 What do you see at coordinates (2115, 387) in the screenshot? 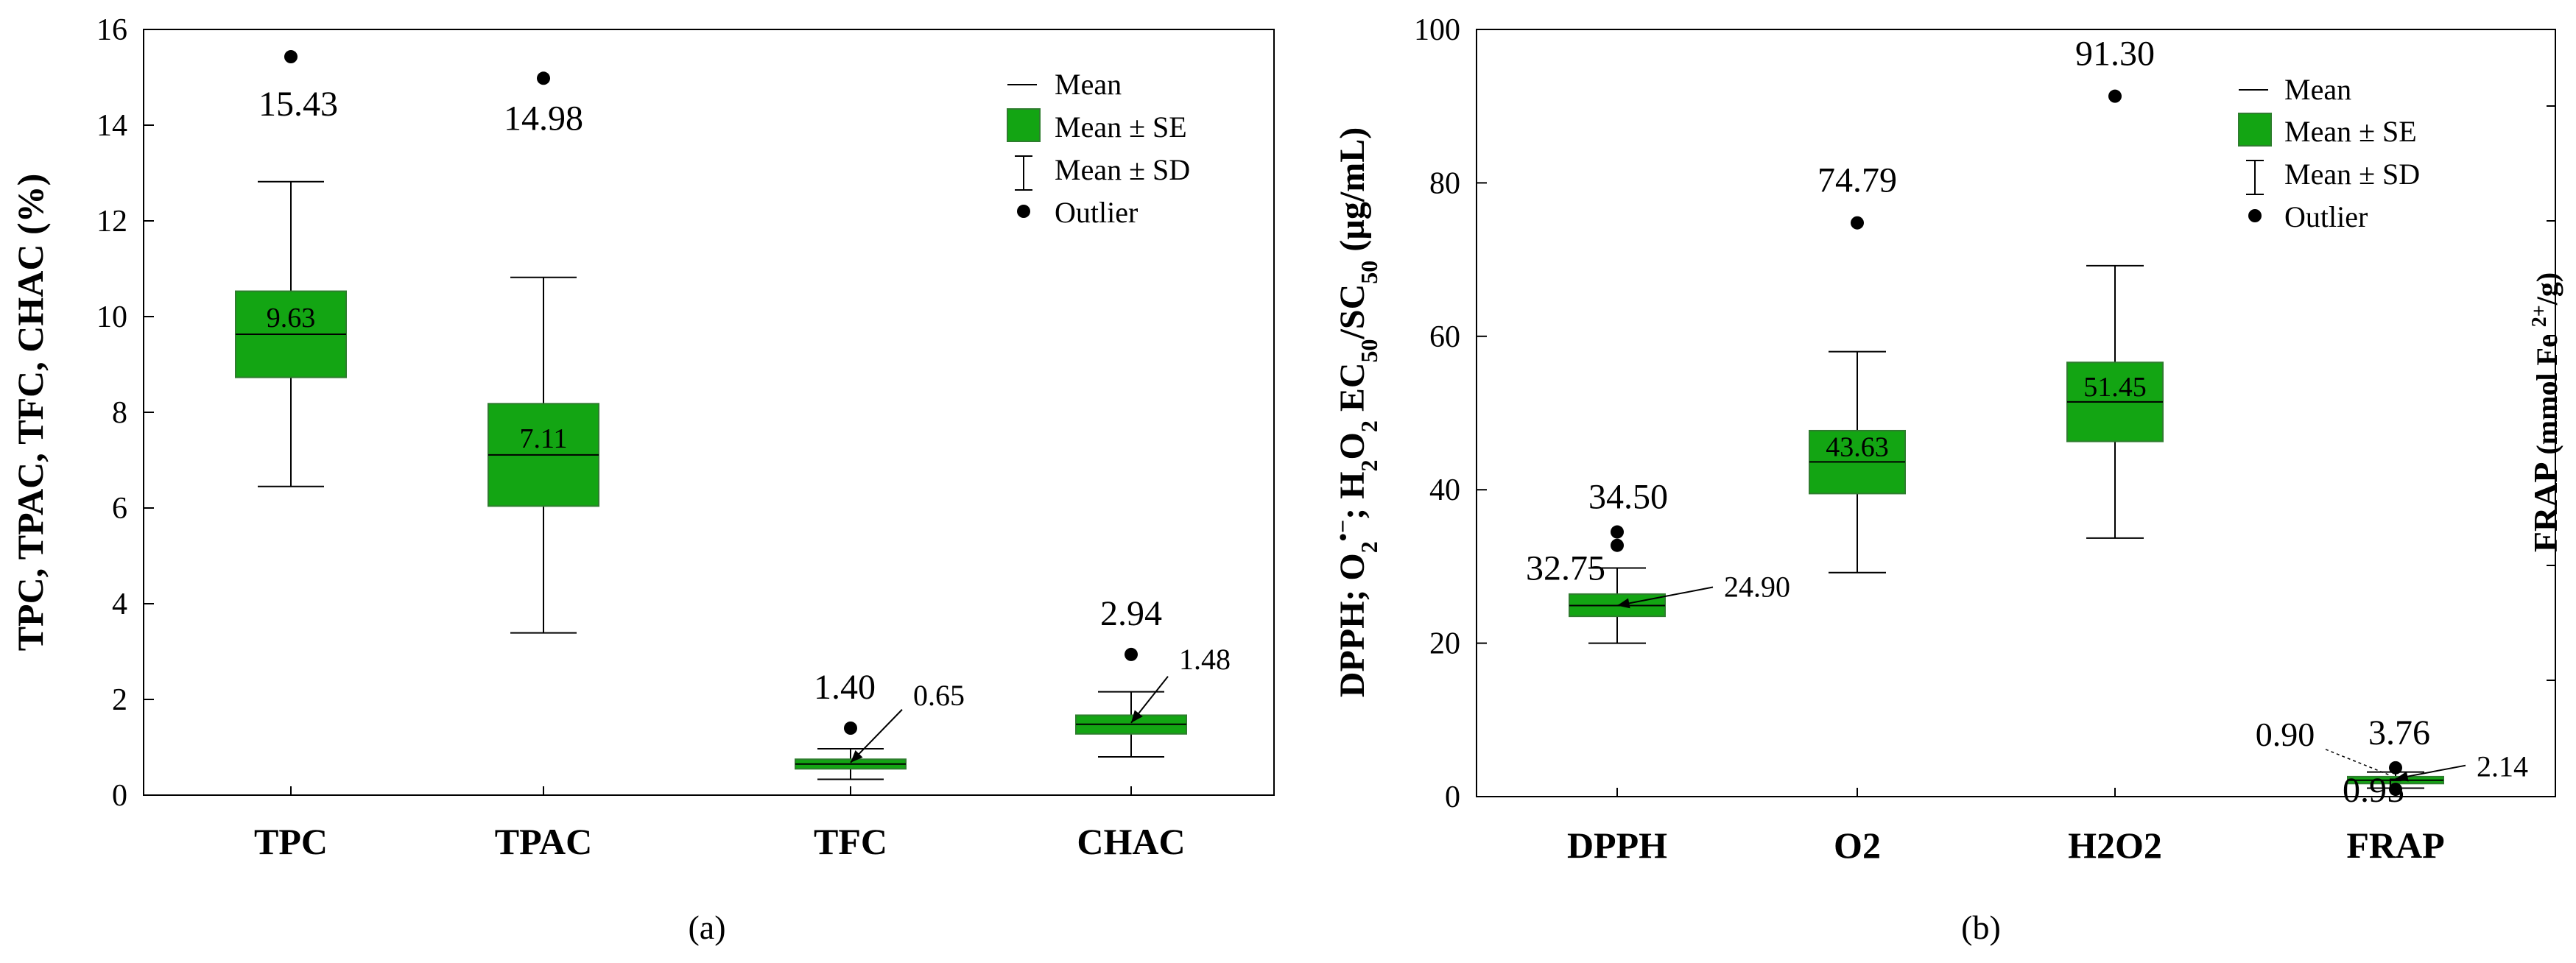
I see `mean-label: 51.45` at bounding box center [2115, 387].